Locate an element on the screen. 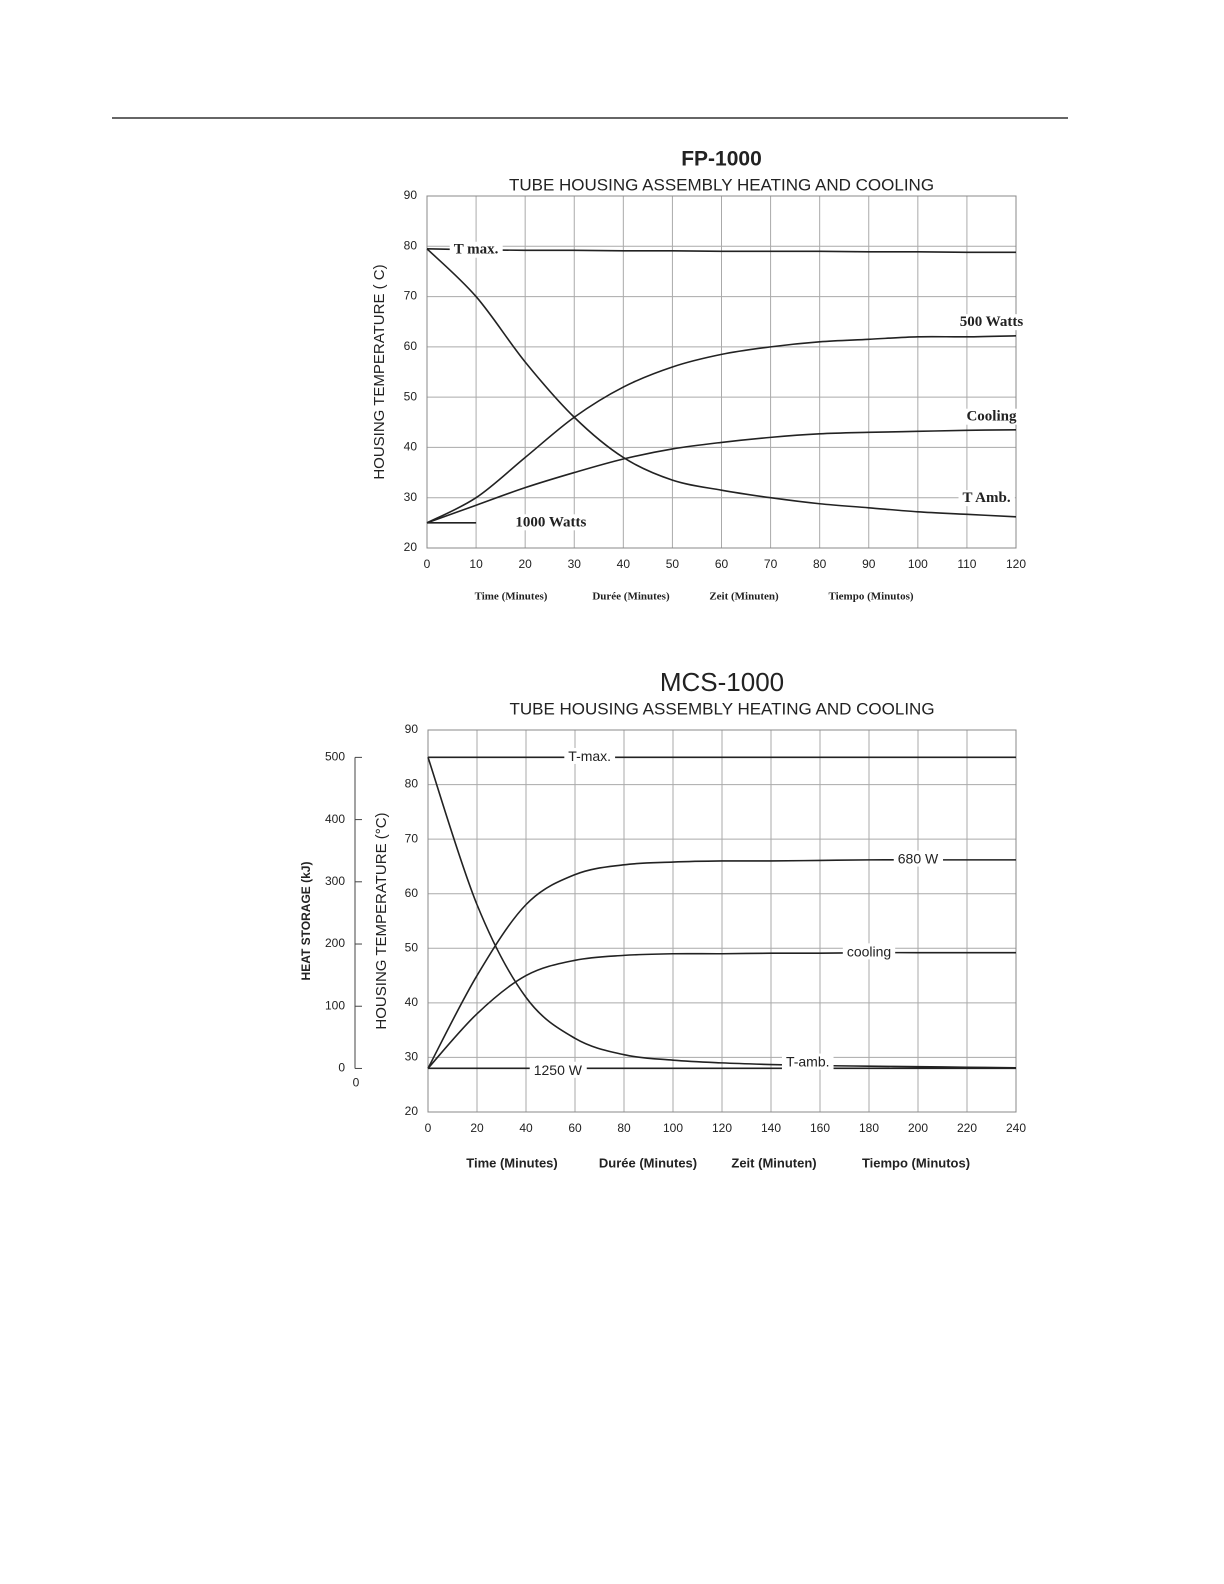  series-label: T max. is located at coordinates (476, 250).